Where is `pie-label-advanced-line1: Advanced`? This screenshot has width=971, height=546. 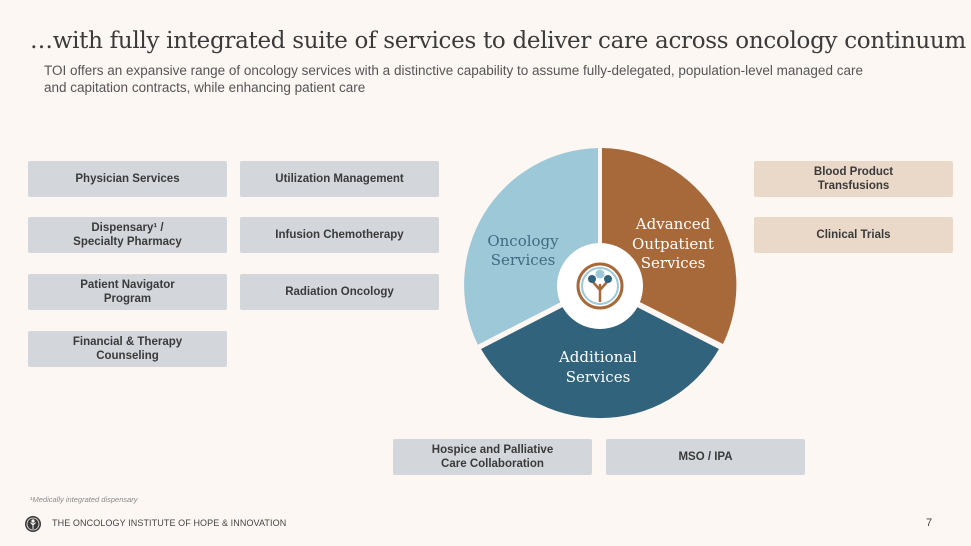
pie-label-advanced-line1: Advanced is located at coordinates (673, 224).